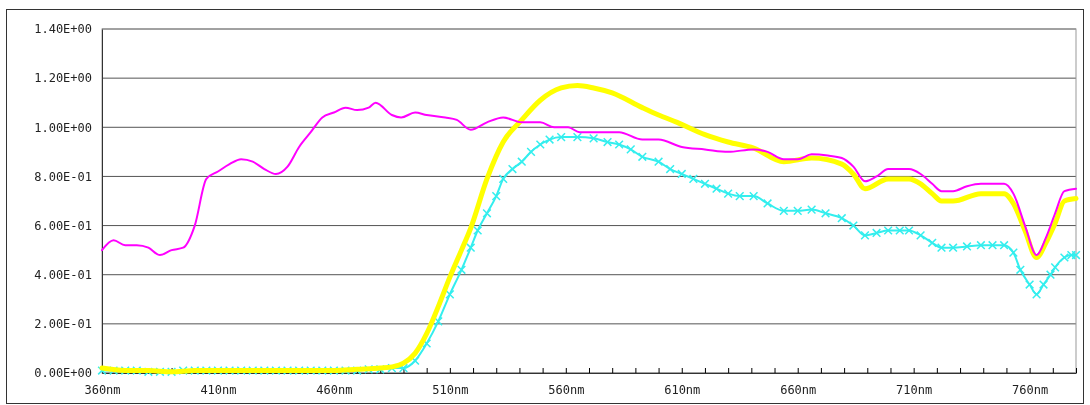  I want to click on y-tick-label: 1.40E+00, so click(63, 29).